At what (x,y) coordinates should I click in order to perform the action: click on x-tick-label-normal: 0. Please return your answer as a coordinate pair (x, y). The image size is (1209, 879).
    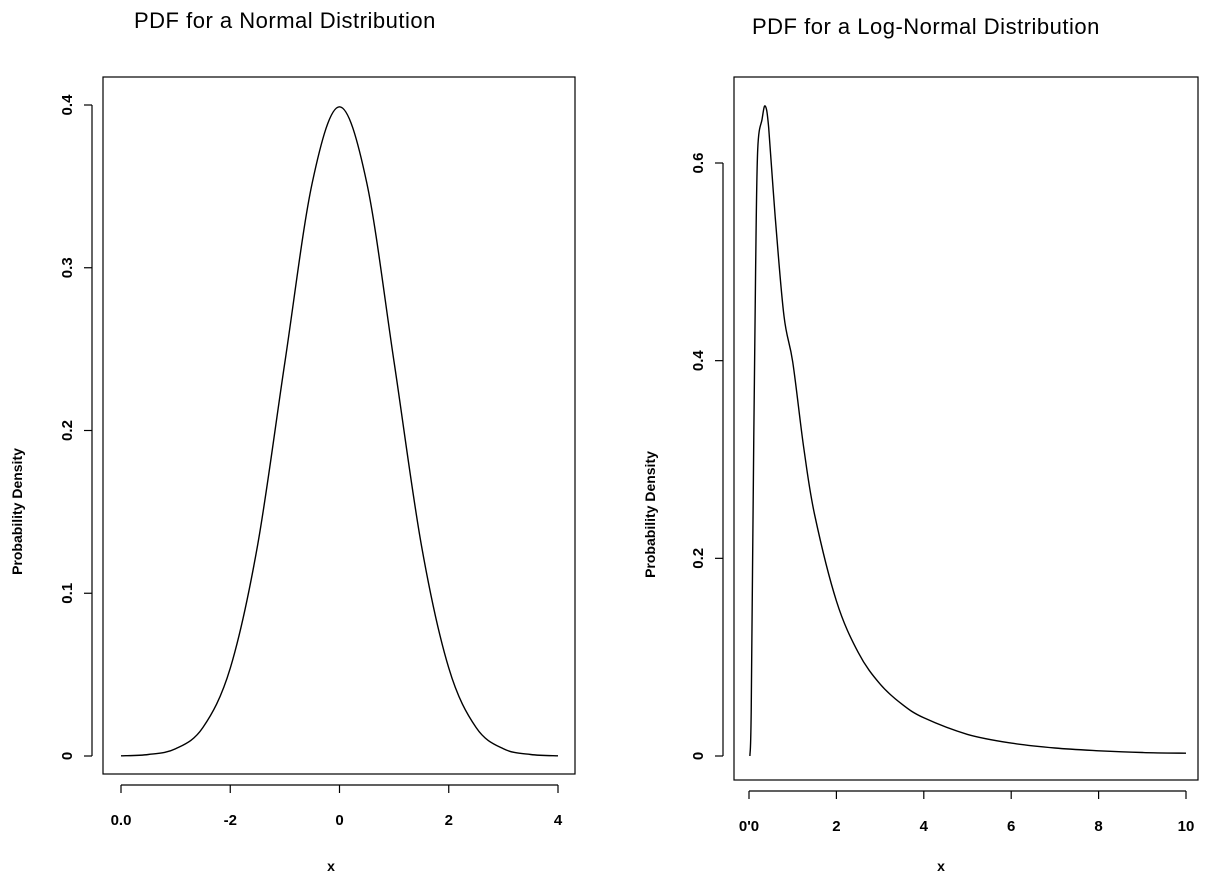
    Looking at the image, I should click on (339, 820).